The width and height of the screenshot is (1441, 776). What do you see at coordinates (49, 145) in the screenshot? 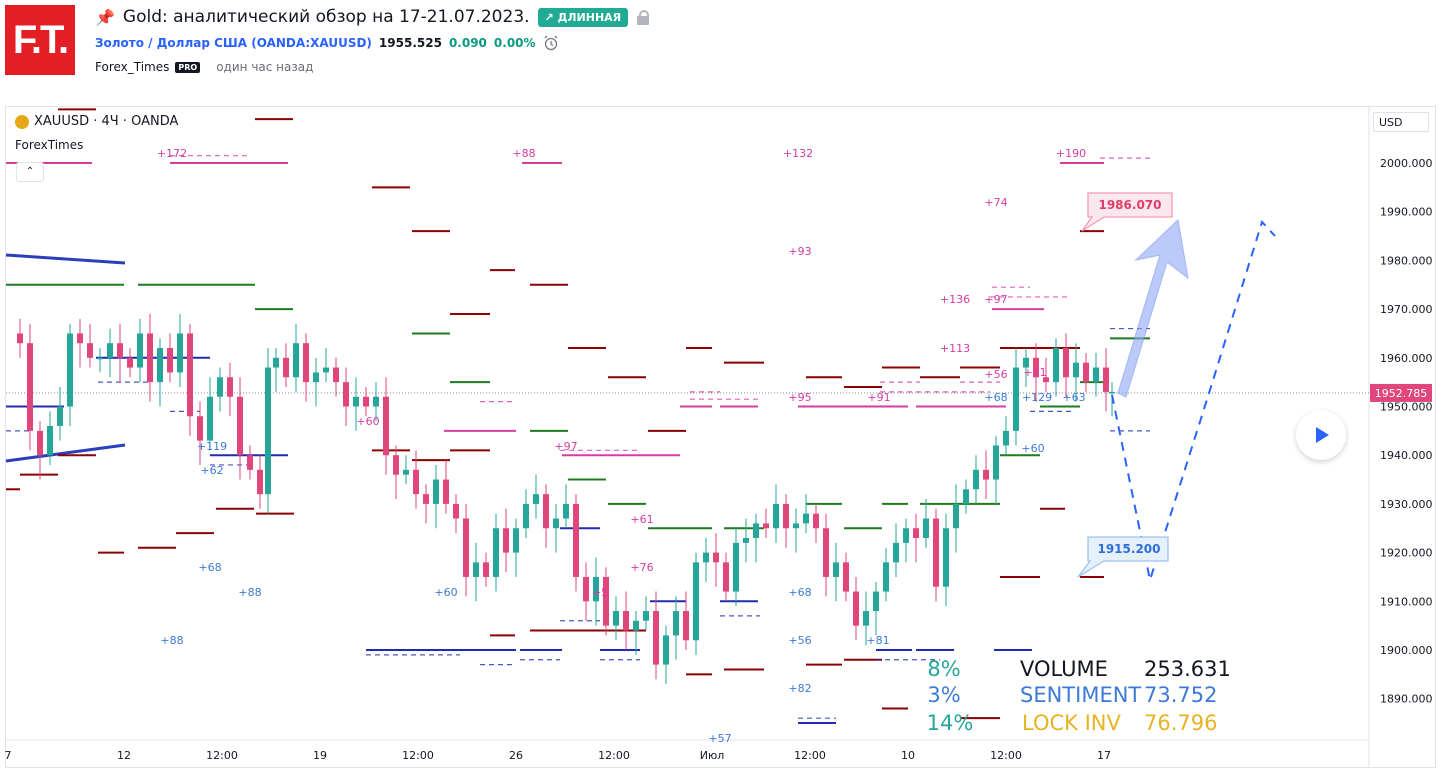
I see `indicator-label: ForexTimes` at bounding box center [49, 145].